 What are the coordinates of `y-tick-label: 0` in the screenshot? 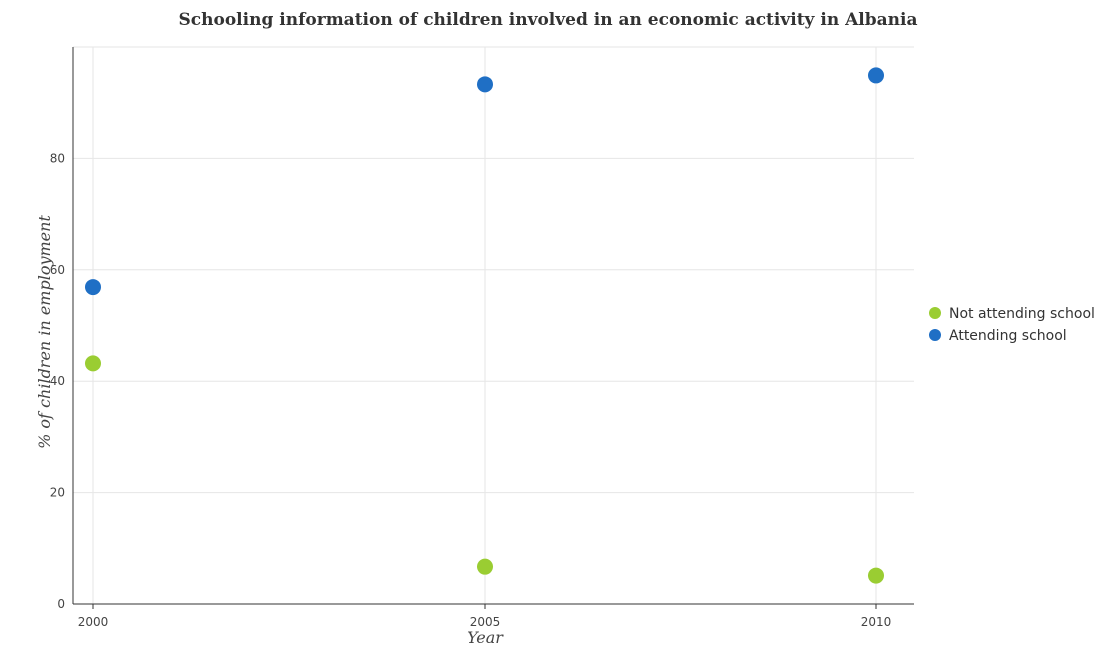 It's located at (61, 604).